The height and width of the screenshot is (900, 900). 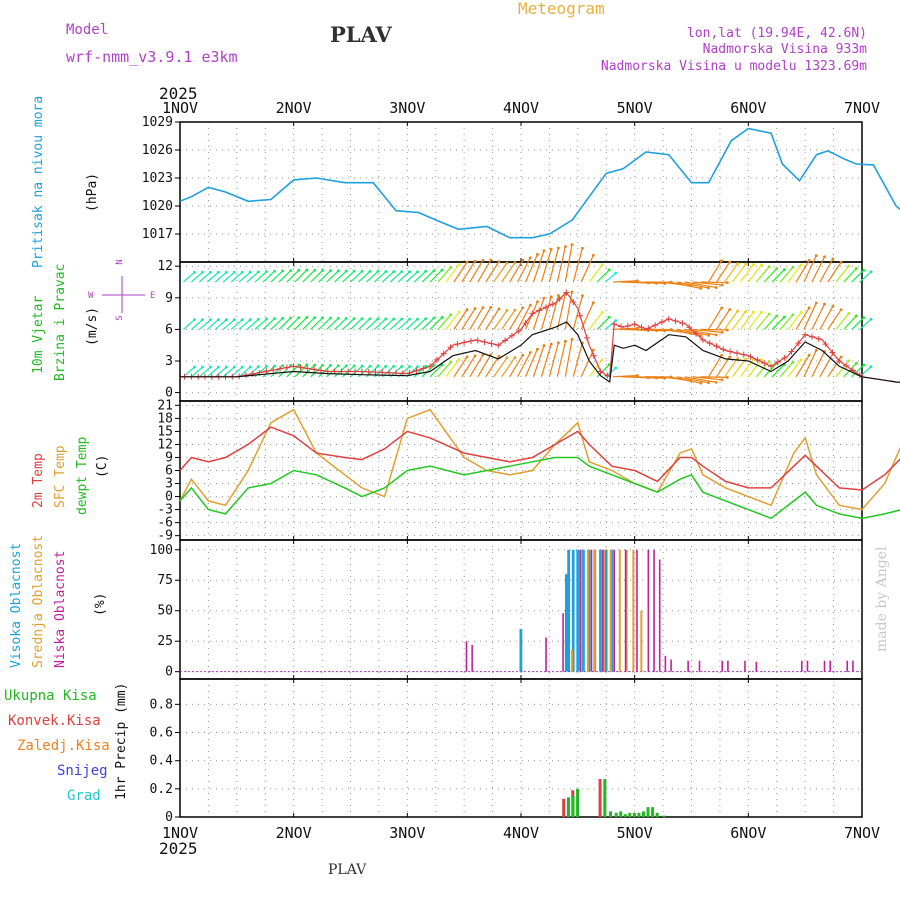 What do you see at coordinates (165, 536) in the screenshot?
I see `temp-ytick-label: -9` at bounding box center [165, 536].